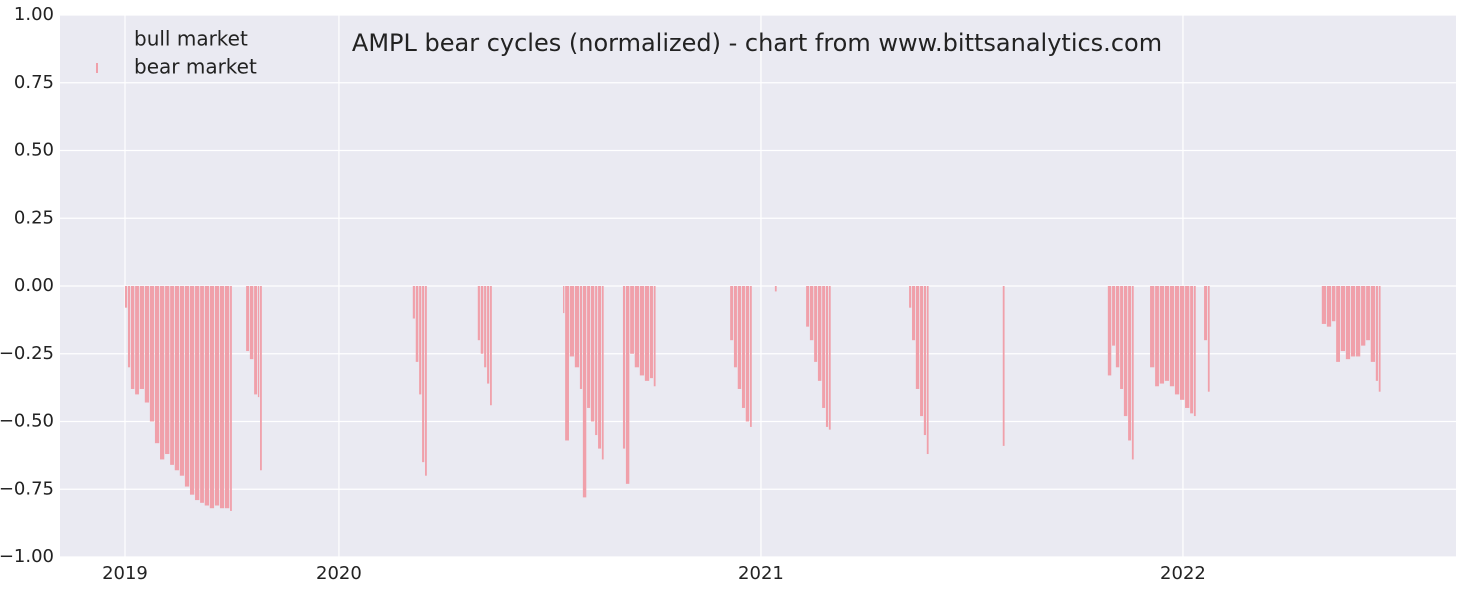 This screenshot has height=590, width=1462. I want to click on y-tick-label: 0.75, so click(34, 82).